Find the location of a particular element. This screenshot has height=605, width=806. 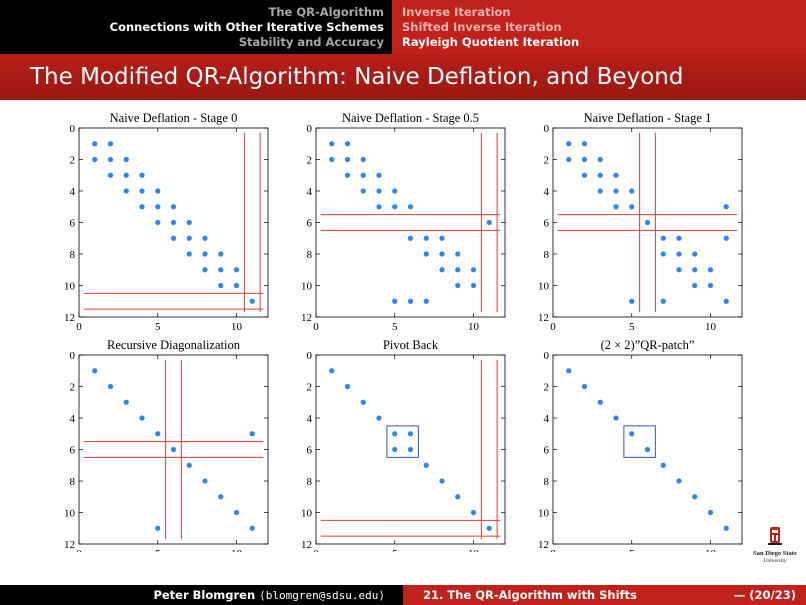

nav-section-2: Connections with Other Iterative Schemes is located at coordinates (246, 27).